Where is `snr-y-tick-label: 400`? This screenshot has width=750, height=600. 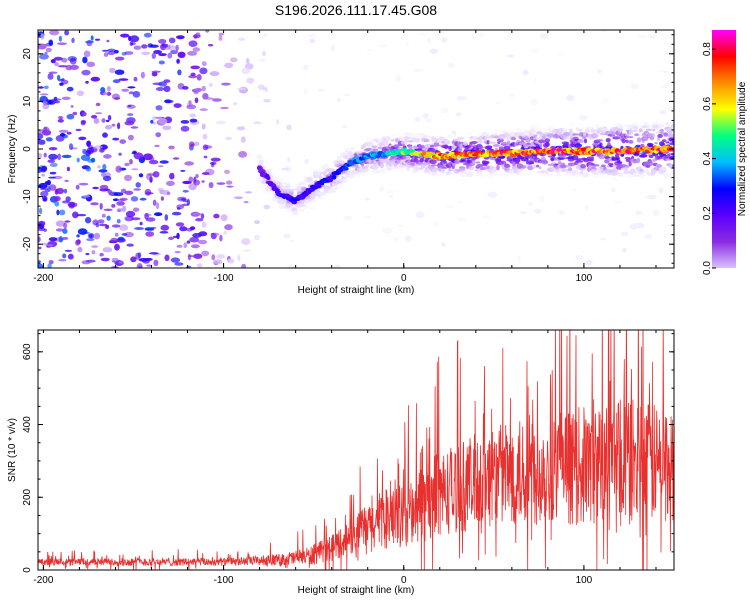
snr-y-tick-label: 400 is located at coordinates (27, 424).